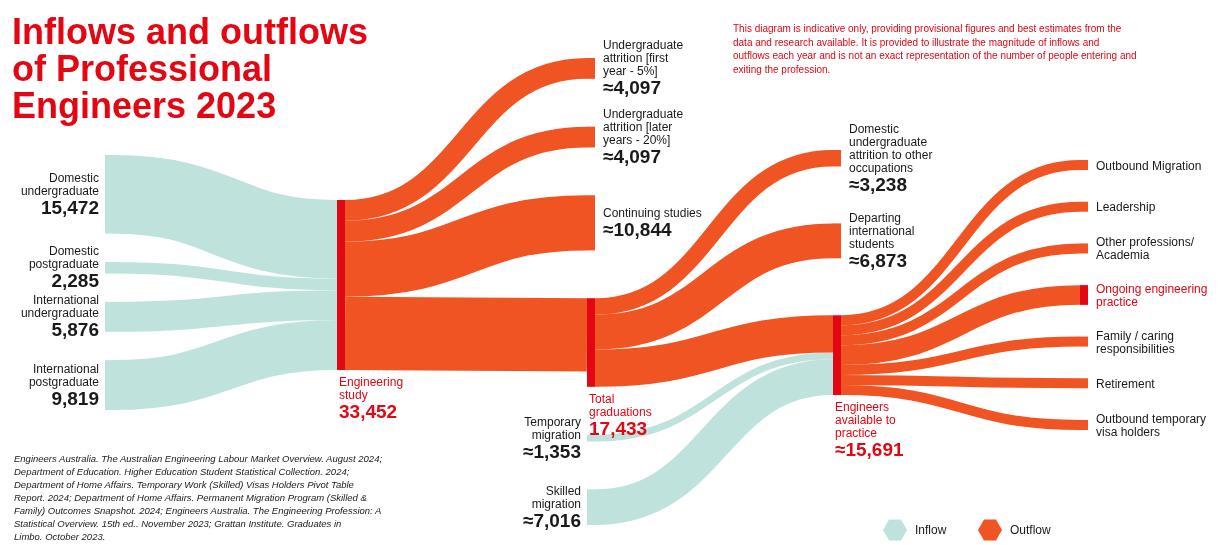 This screenshot has width=1224, height=545. What do you see at coordinates (368, 411) in the screenshot?
I see `data-label: 33,452` at bounding box center [368, 411].